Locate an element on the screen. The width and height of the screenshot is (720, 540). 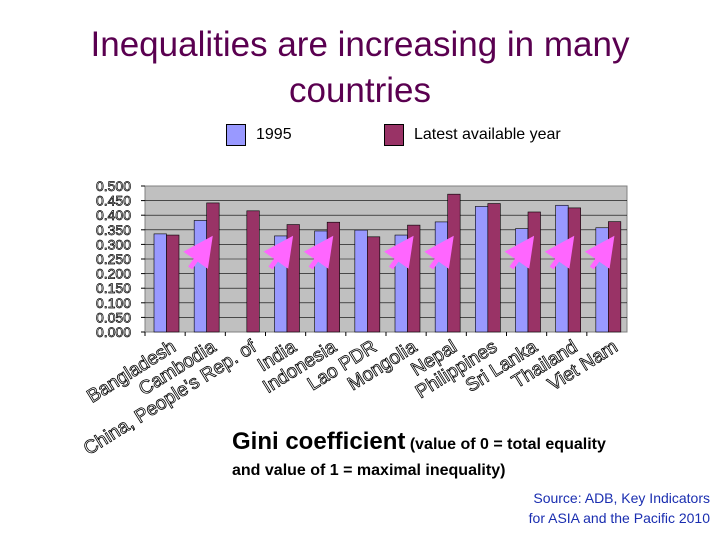
source-line-1: Source: ADB, Key Indicators is located at coordinates (621, 498).